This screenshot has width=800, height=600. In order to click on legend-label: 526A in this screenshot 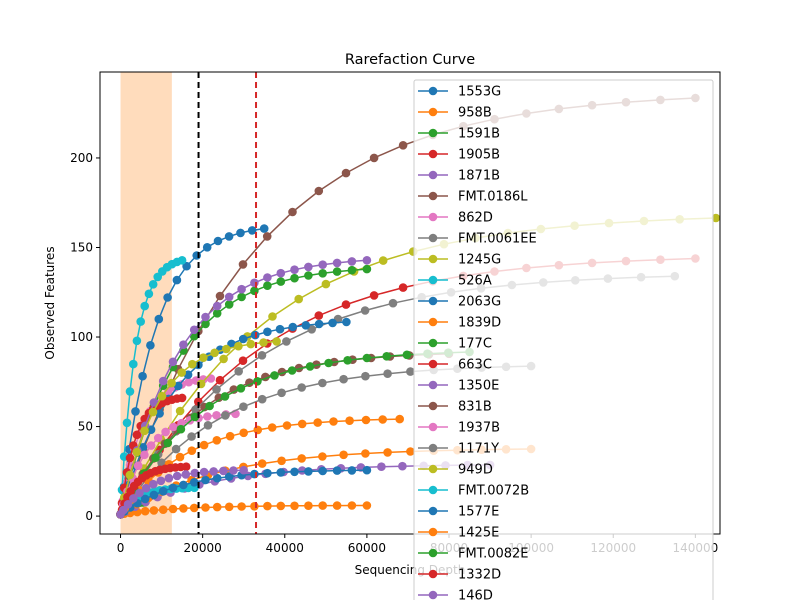, I will do `click(475, 281)`.